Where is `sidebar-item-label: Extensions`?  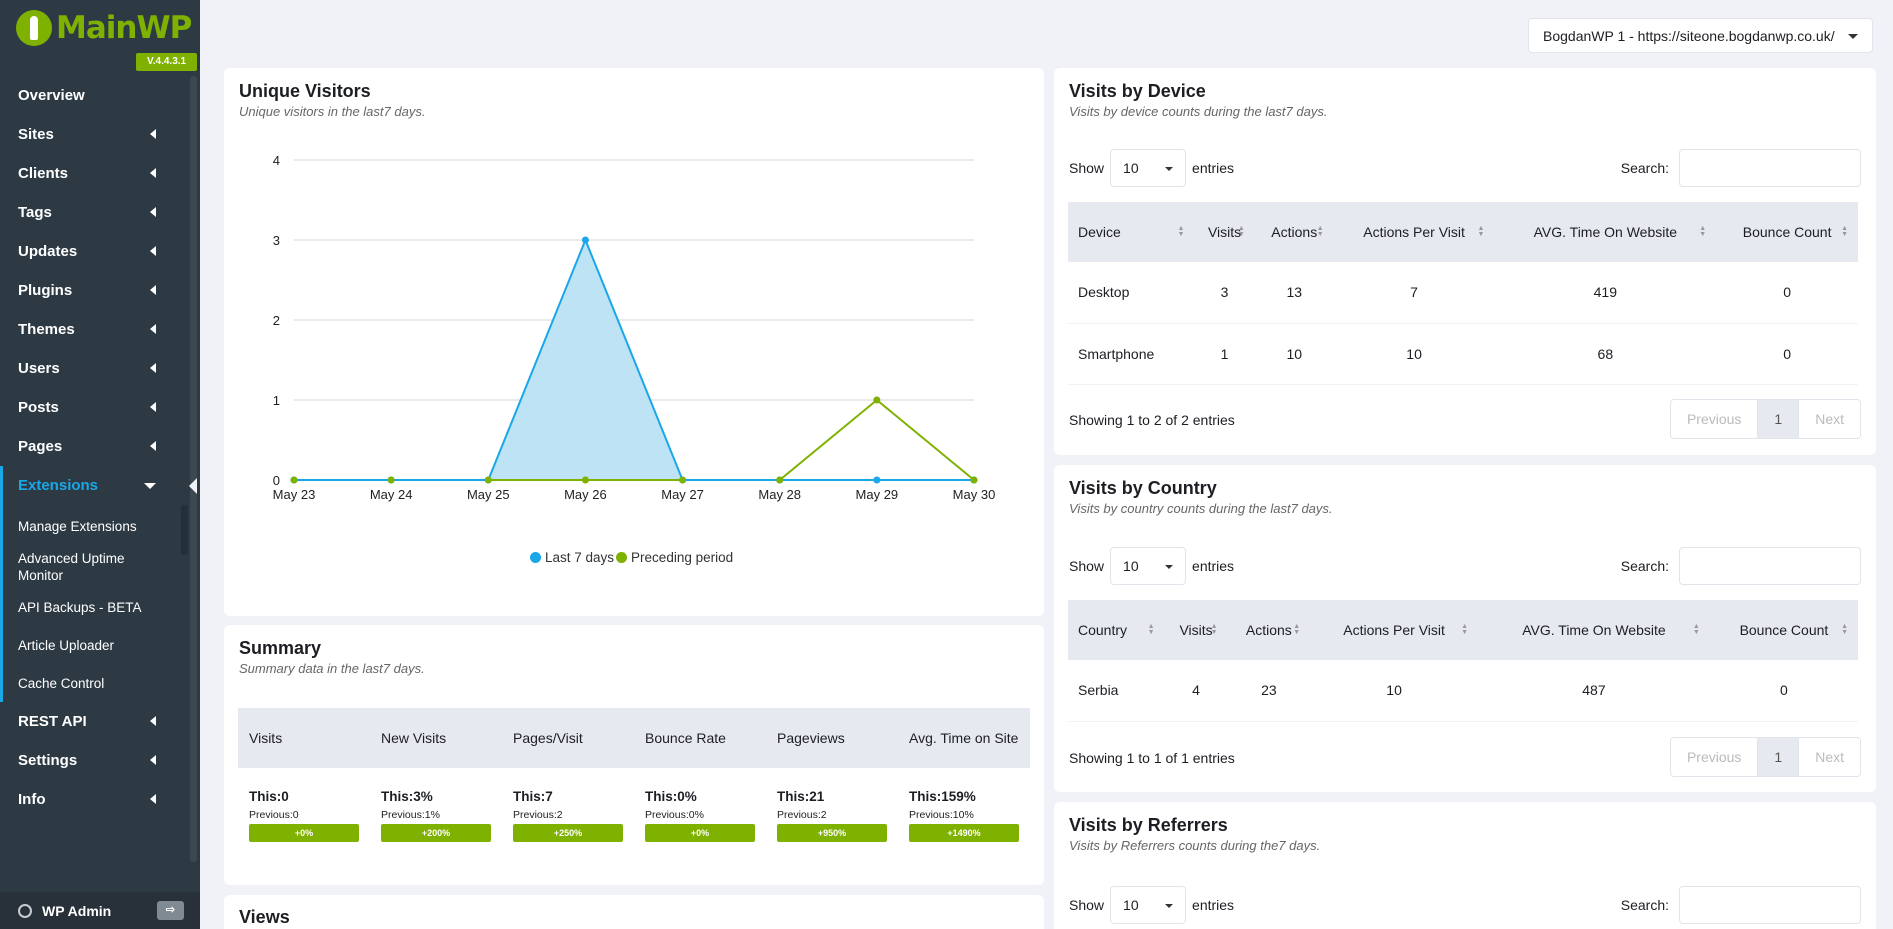
sidebar-item-label: Extensions is located at coordinates (58, 485).